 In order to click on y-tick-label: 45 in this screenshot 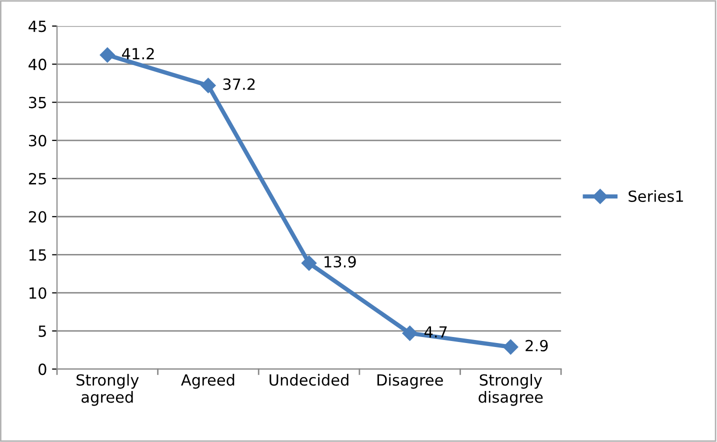, I will do `click(37, 26)`.